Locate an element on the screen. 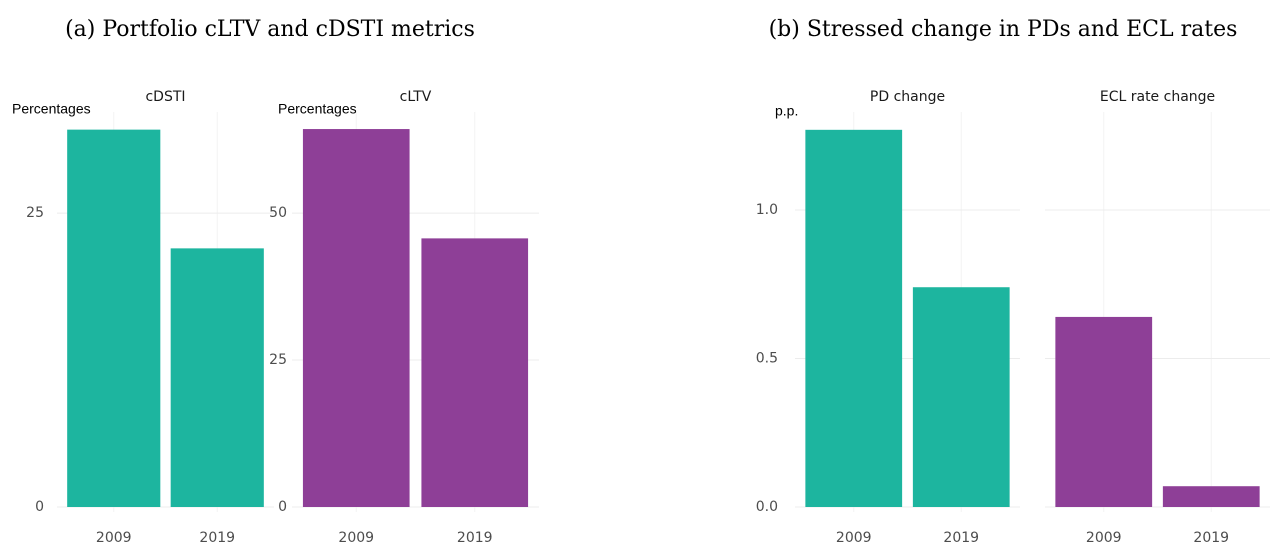  chart-title: (a) Portfolio cLTV and cDSTI metrics is located at coordinates (270, 29).